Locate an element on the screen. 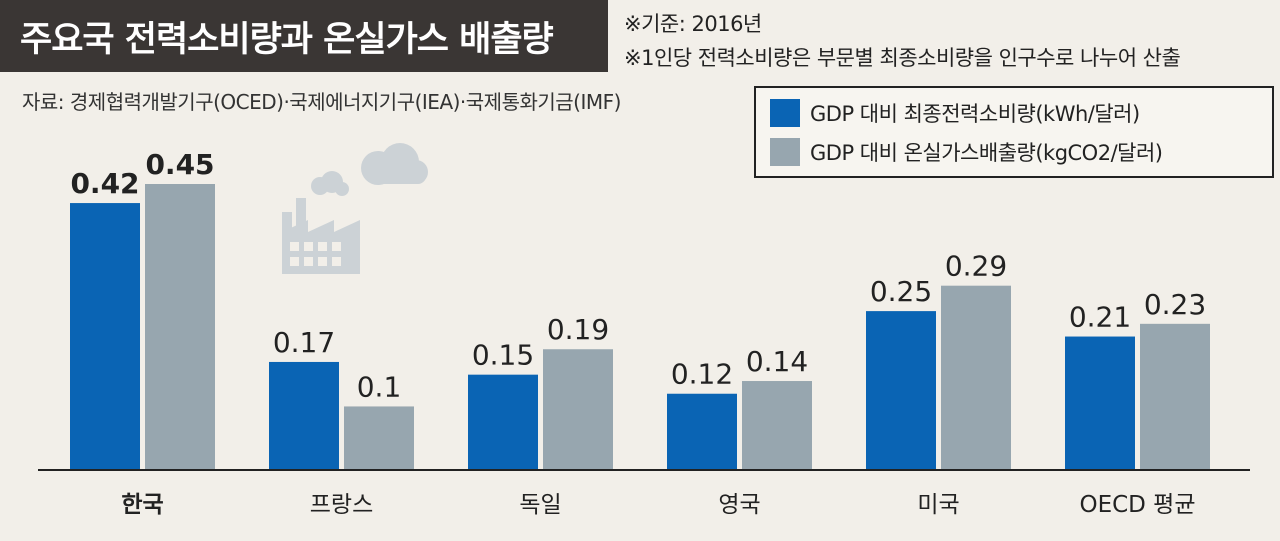  value-label-electricity-3: 0.12 is located at coordinates (702, 374).